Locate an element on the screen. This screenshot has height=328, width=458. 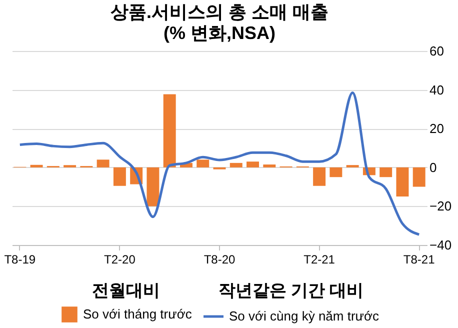
legend-label: So với tháng trước is located at coordinates (137, 314).